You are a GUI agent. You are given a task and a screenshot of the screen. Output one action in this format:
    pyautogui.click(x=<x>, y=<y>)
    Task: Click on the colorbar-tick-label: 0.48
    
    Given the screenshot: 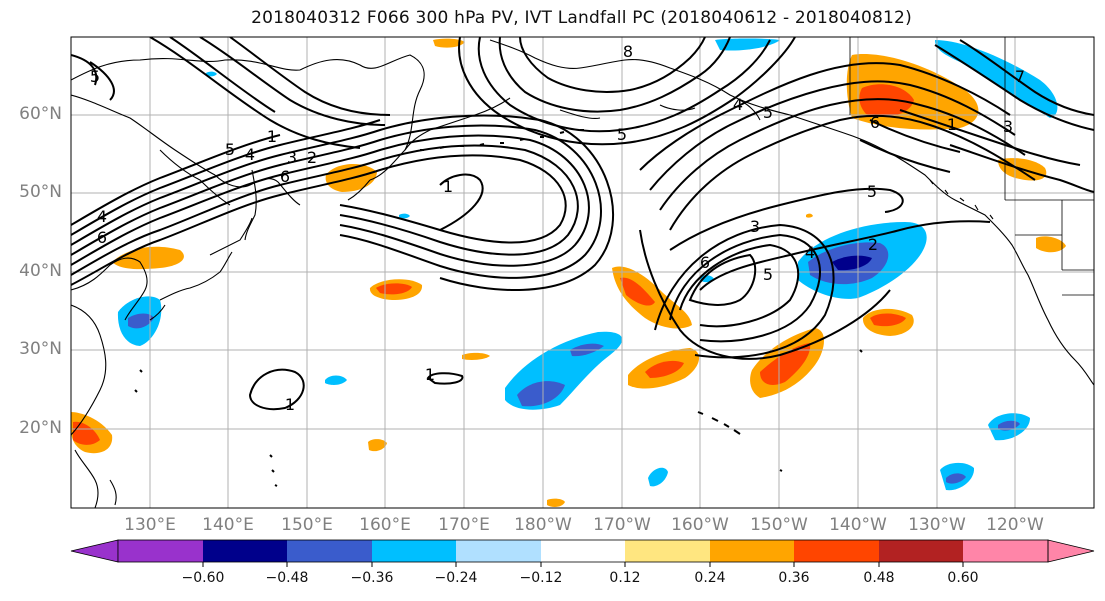 What is the action you would take?
    pyautogui.click(x=879, y=578)
    